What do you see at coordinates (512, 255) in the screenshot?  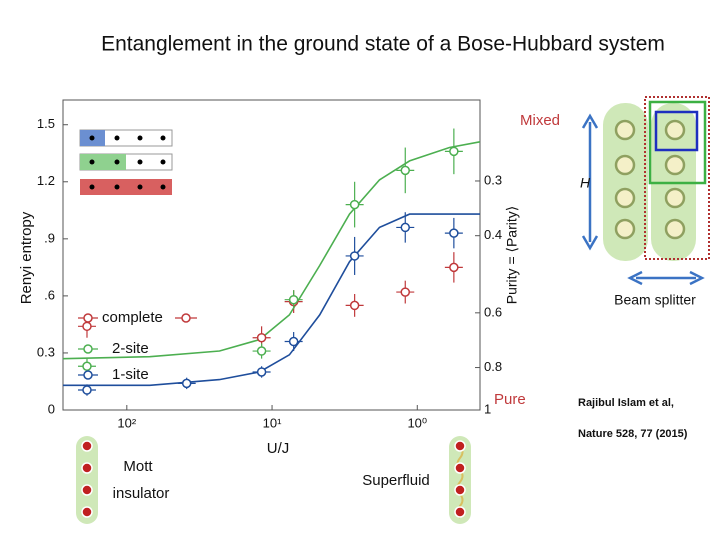 I see `y2-axis-label: Purity = ⟨Parity⟩` at bounding box center [512, 255].